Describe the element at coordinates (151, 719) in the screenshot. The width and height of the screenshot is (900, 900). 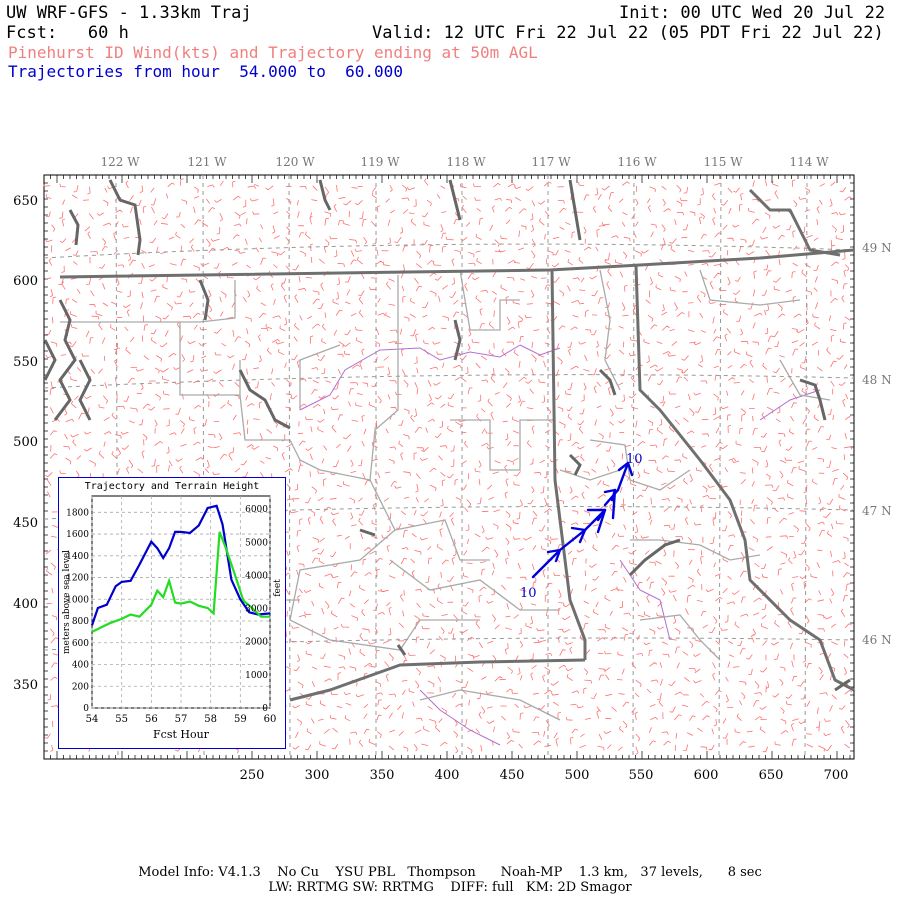
I see `inset-x-tick: 56` at that location.